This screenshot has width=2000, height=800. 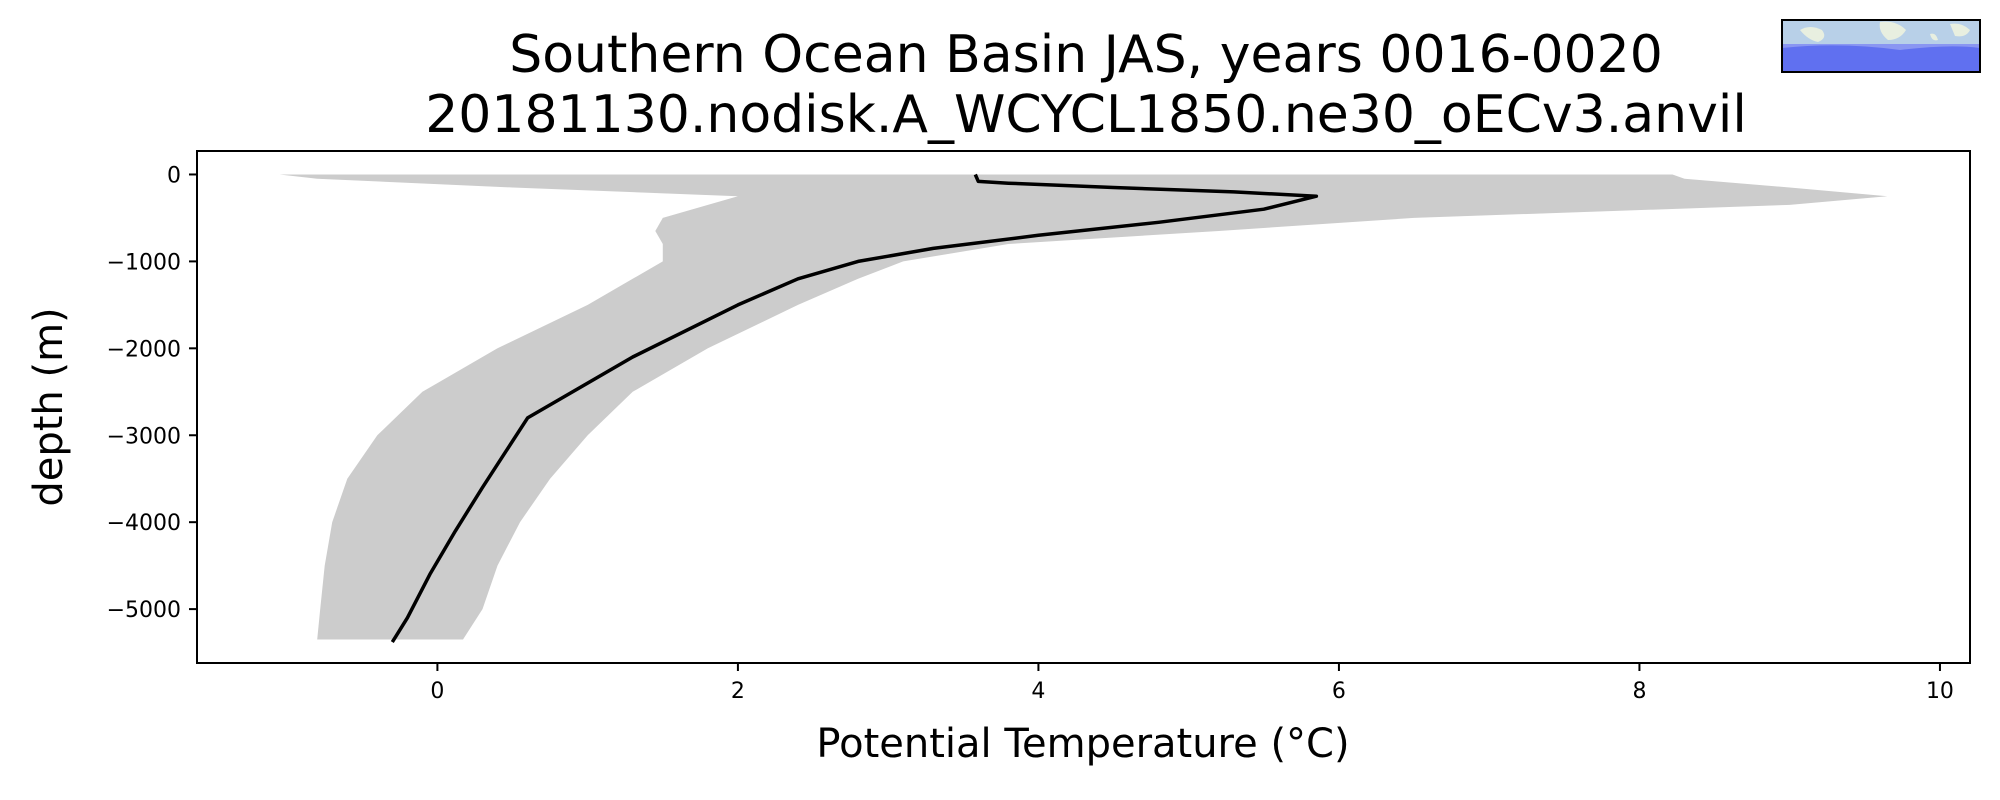 I want to click on y-tick-label: −2000, so click(x=144, y=349).